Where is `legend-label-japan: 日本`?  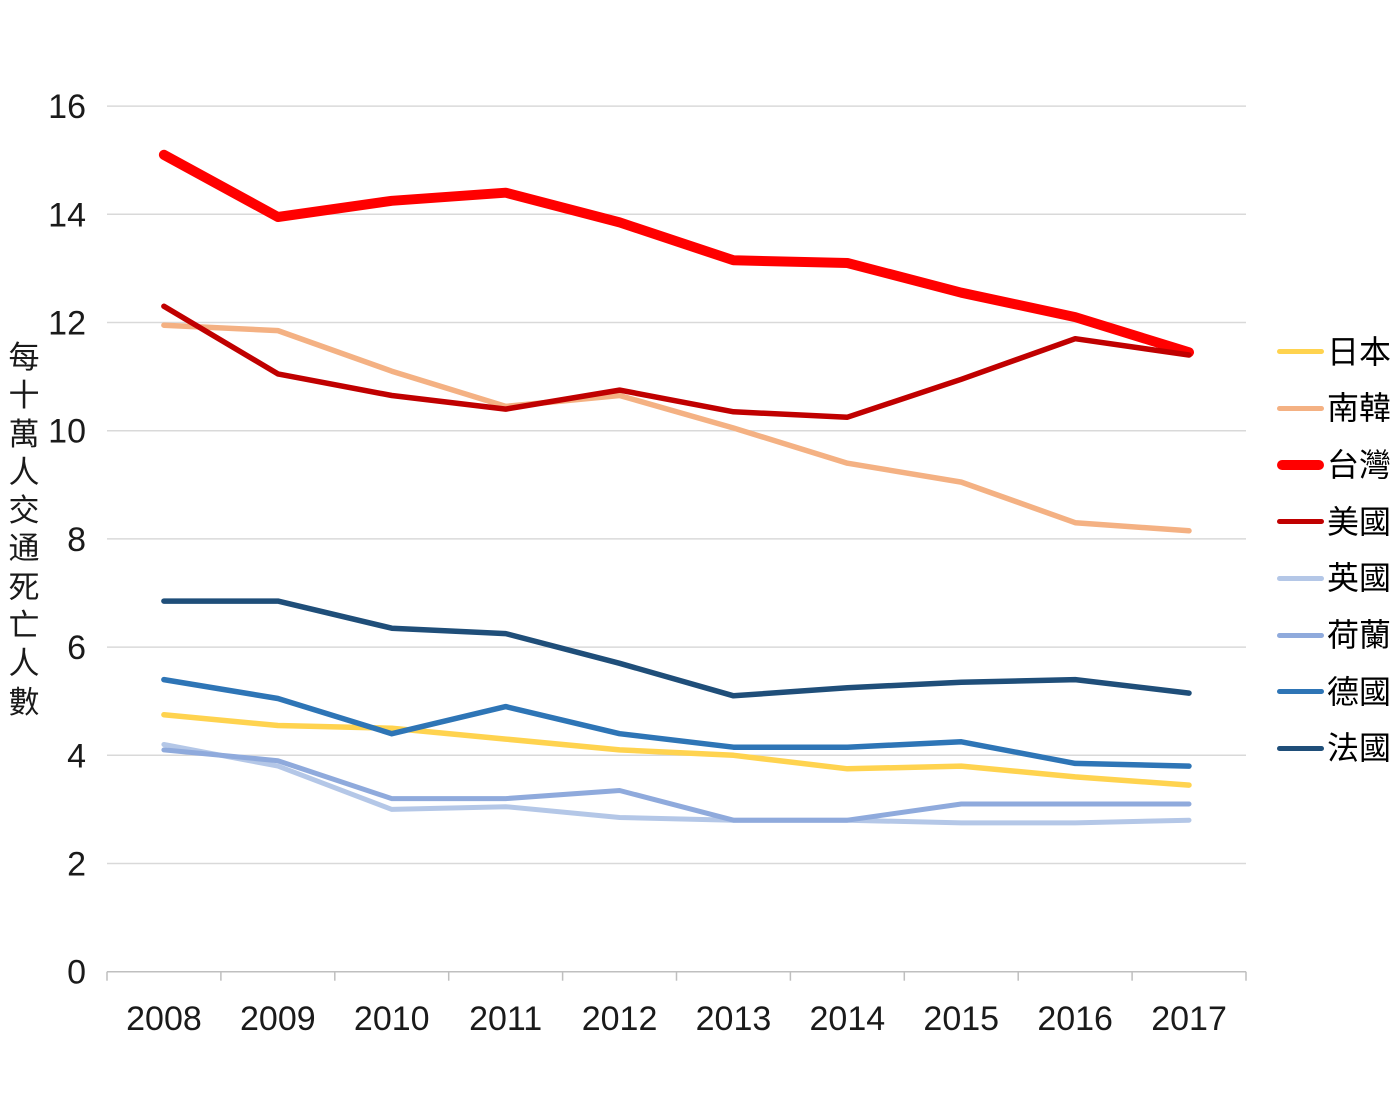
legend-label-japan: 日本 is located at coordinates (1359, 351).